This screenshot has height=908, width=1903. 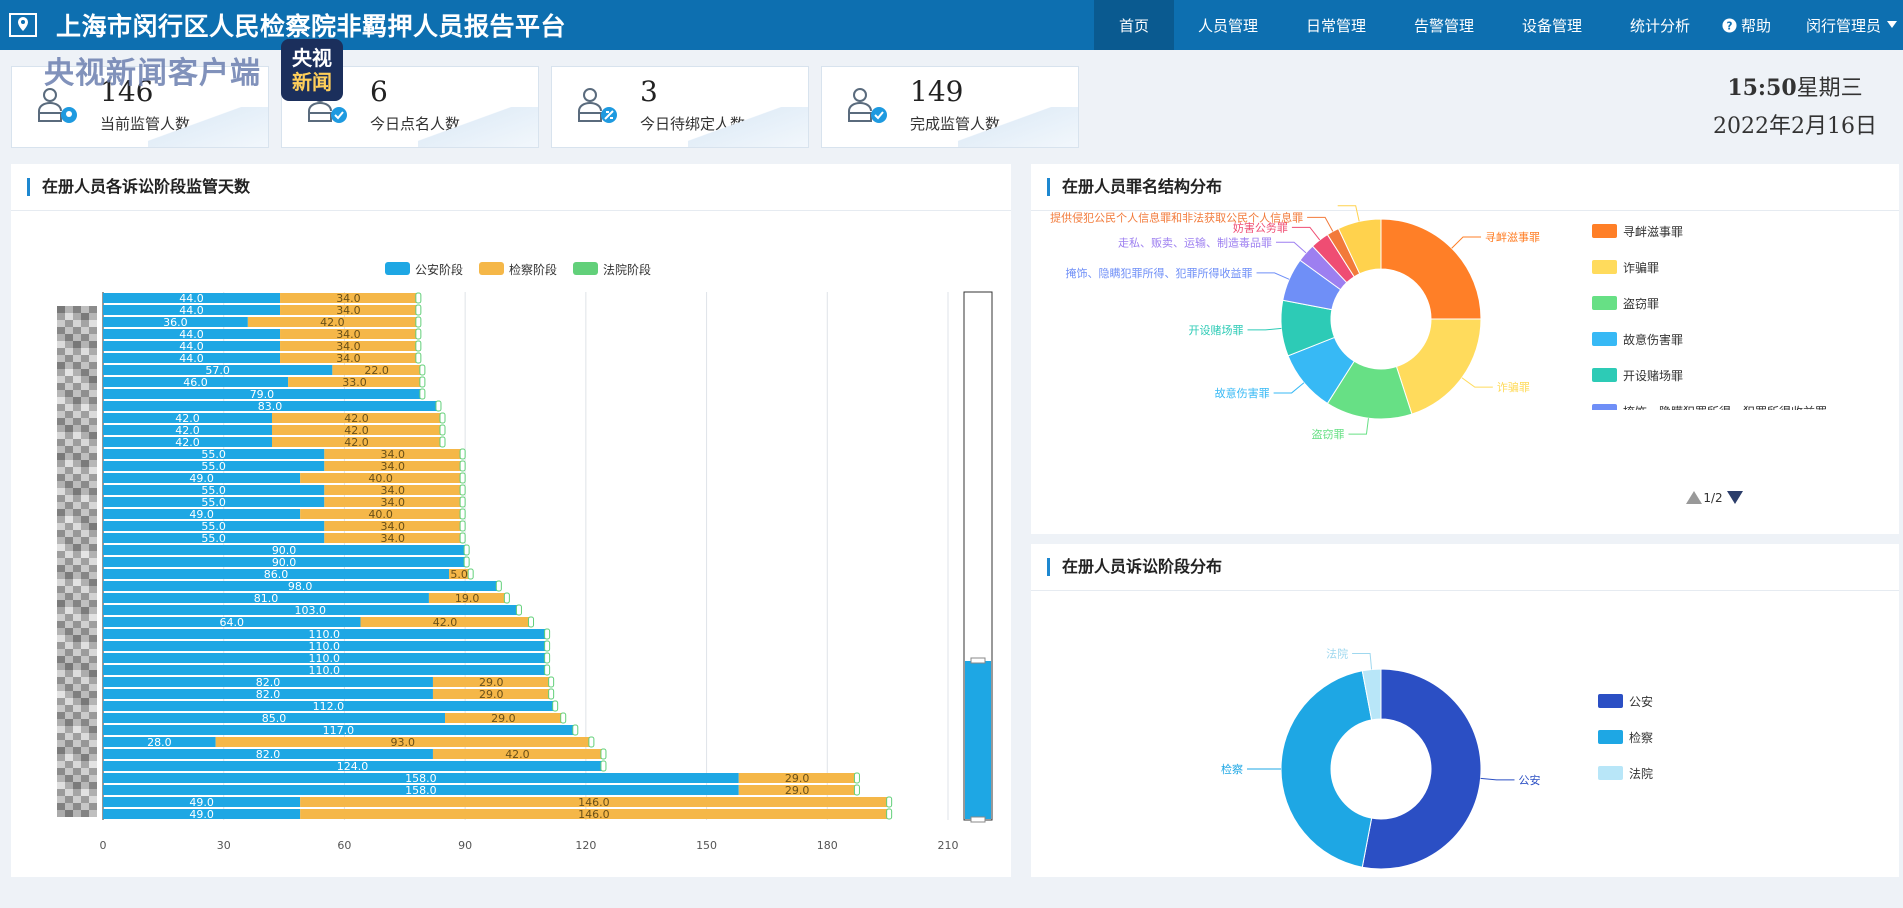 What do you see at coordinates (594, 814) in the screenshot?
I see `bar-value-label: 146.0` at bounding box center [594, 814].